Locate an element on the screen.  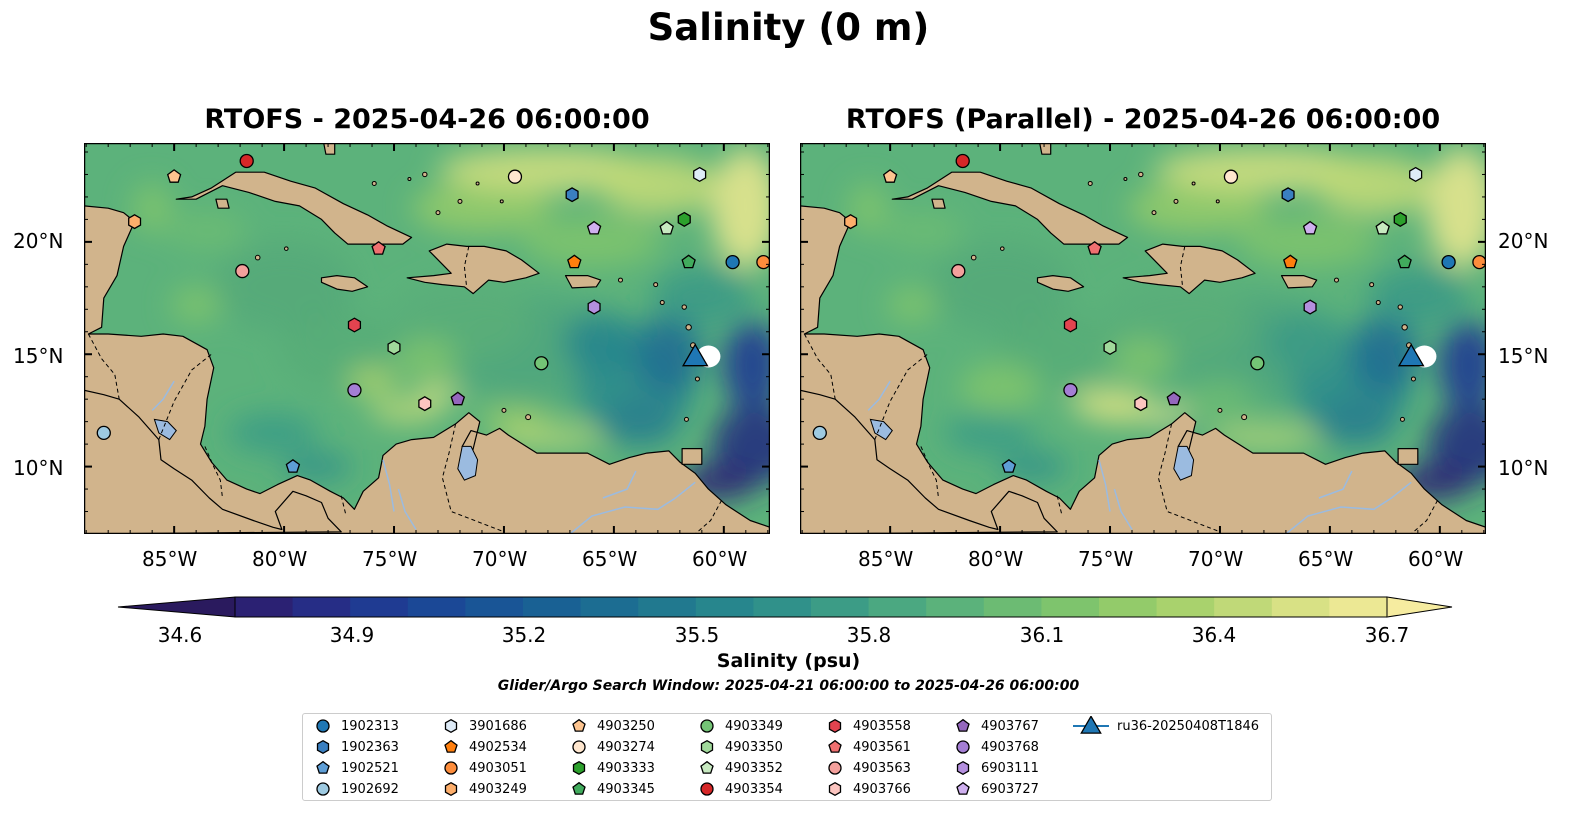
lake is located at coordinates (165, 429).